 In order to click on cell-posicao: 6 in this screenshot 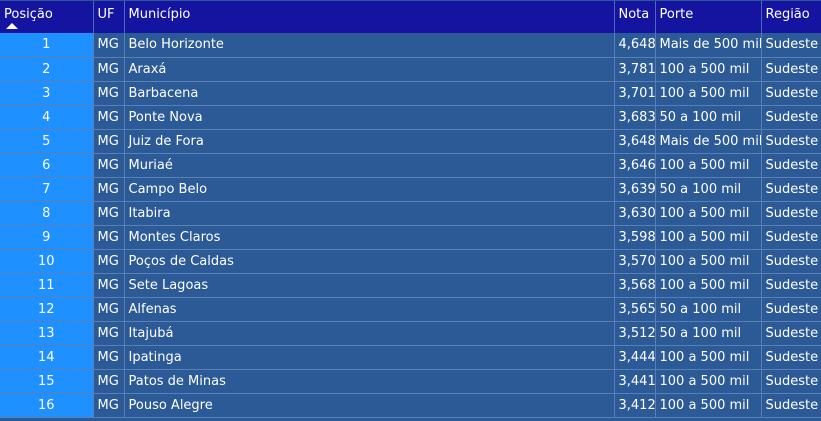, I will do `click(47, 165)`.